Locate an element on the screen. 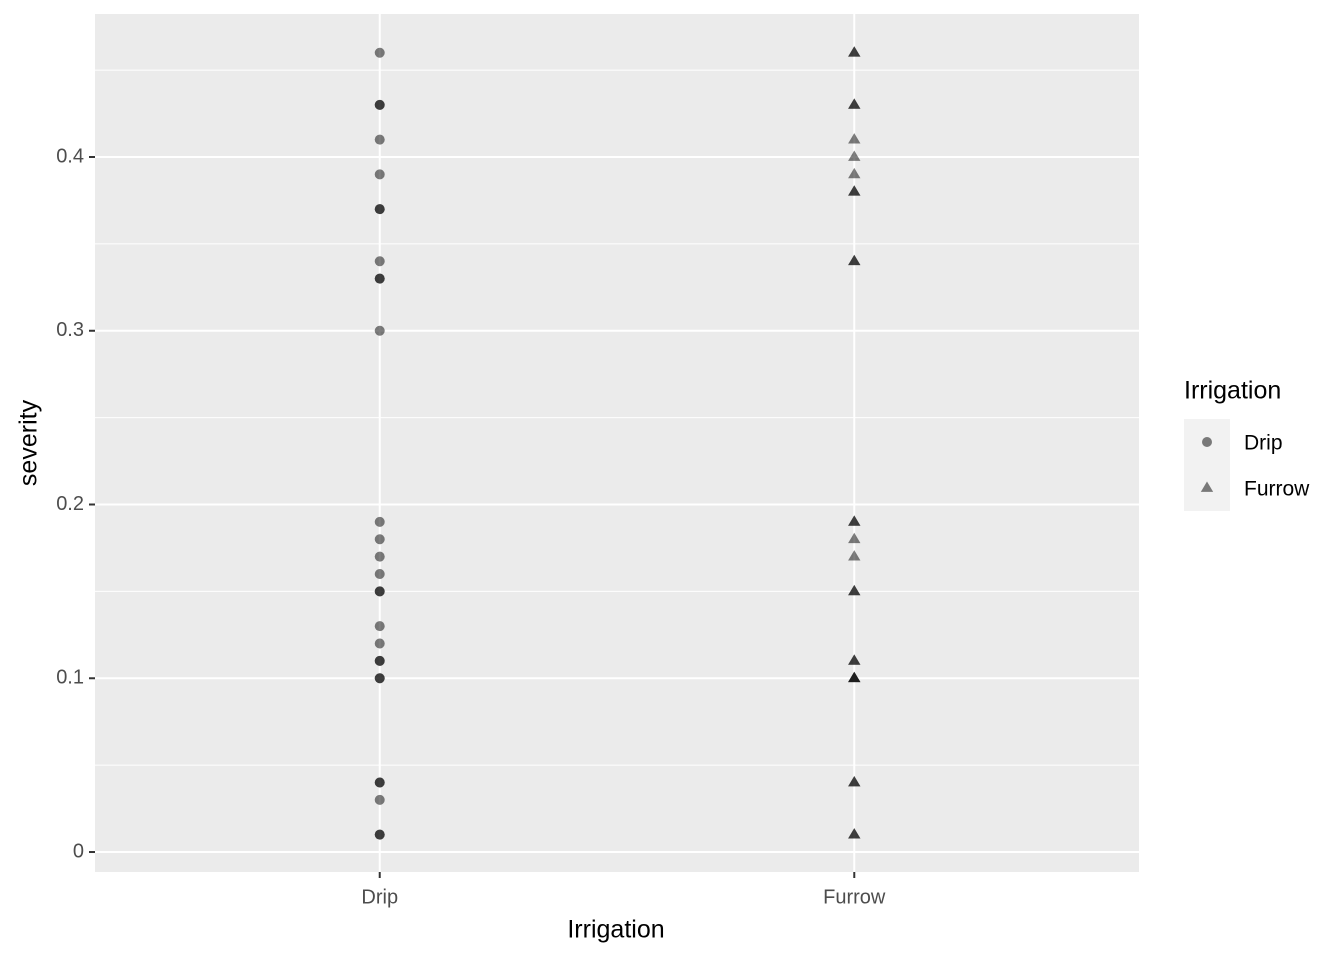 This screenshot has width=1344, height=965. legend-label: Furrow is located at coordinates (1277, 489).